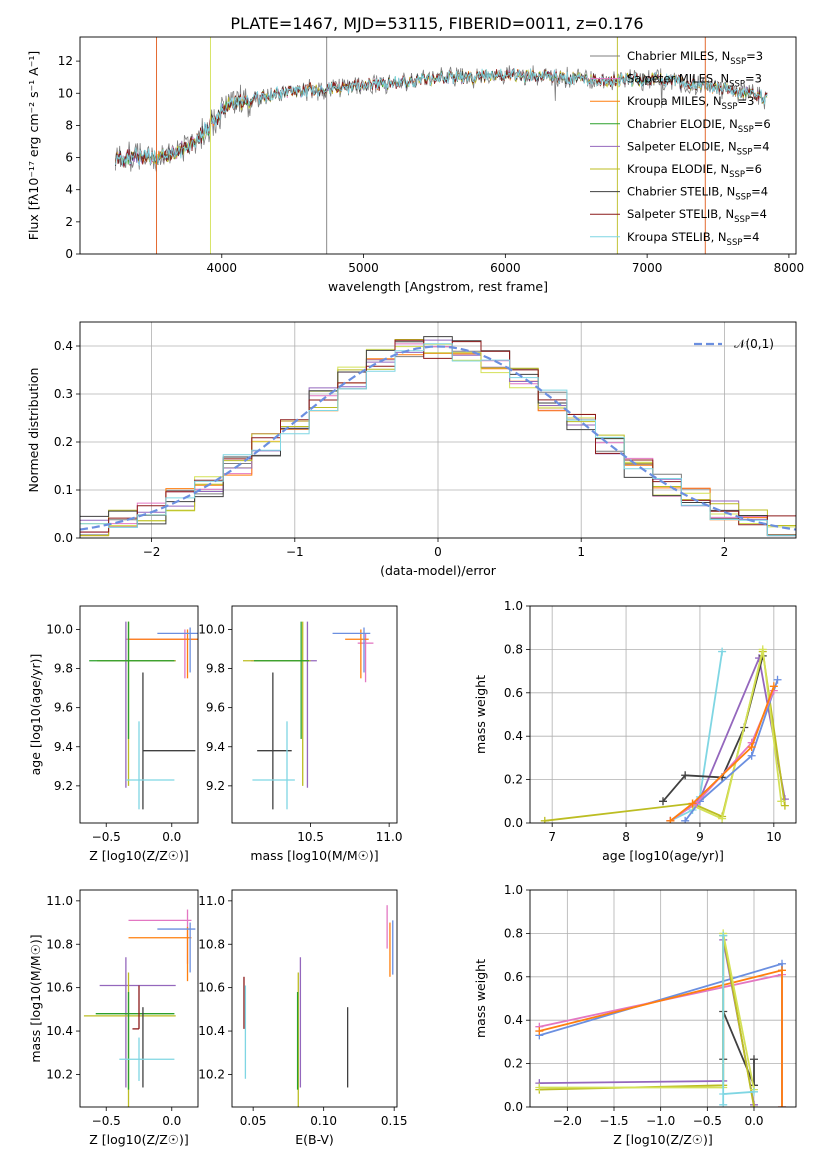 The height and width of the screenshot is (1170, 819). Describe the element at coordinates (697, 216) in the screenshot. I see `legend-label: Salpeter STELIB, NSSP=4` at that location.